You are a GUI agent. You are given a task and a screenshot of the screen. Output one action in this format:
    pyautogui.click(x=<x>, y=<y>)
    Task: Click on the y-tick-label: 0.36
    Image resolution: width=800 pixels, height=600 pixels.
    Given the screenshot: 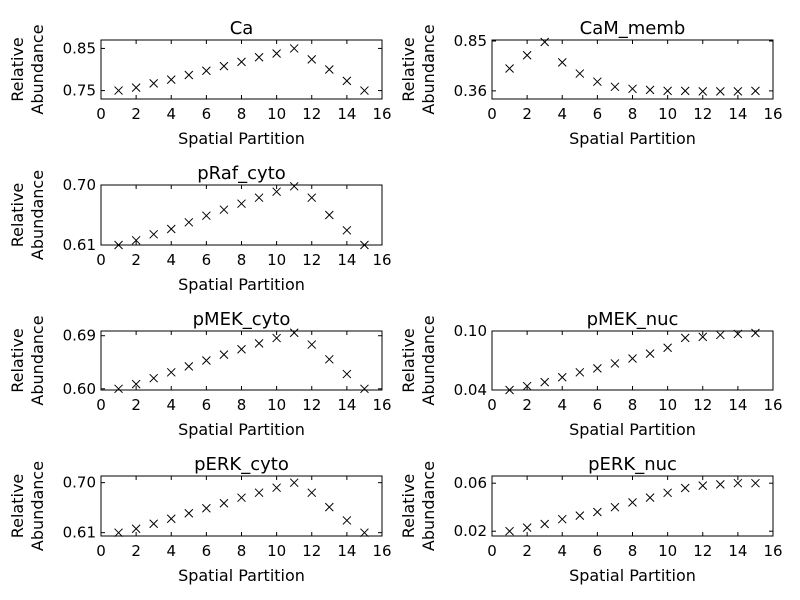 What is the action you would take?
    pyautogui.click(x=470, y=91)
    